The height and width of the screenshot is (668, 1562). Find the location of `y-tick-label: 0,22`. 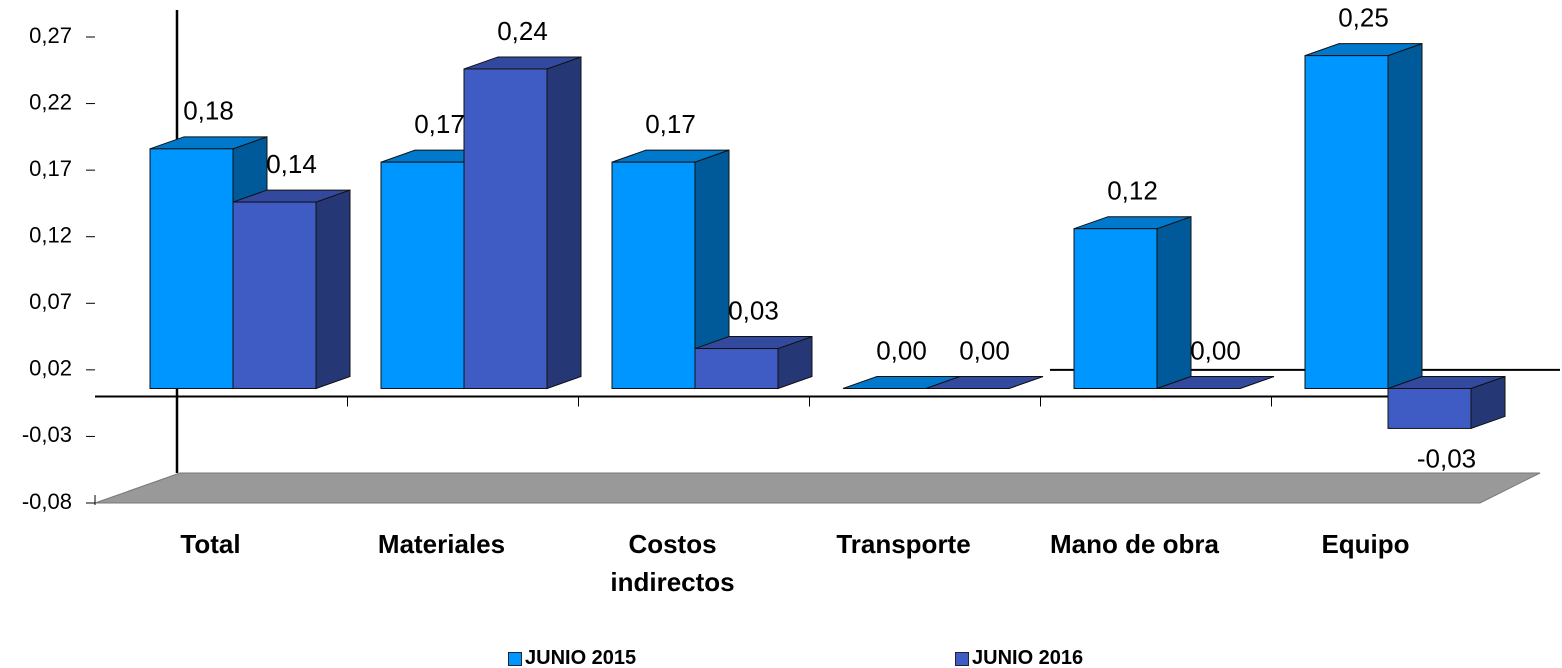

y-tick-label: 0,22 is located at coordinates (50, 101).